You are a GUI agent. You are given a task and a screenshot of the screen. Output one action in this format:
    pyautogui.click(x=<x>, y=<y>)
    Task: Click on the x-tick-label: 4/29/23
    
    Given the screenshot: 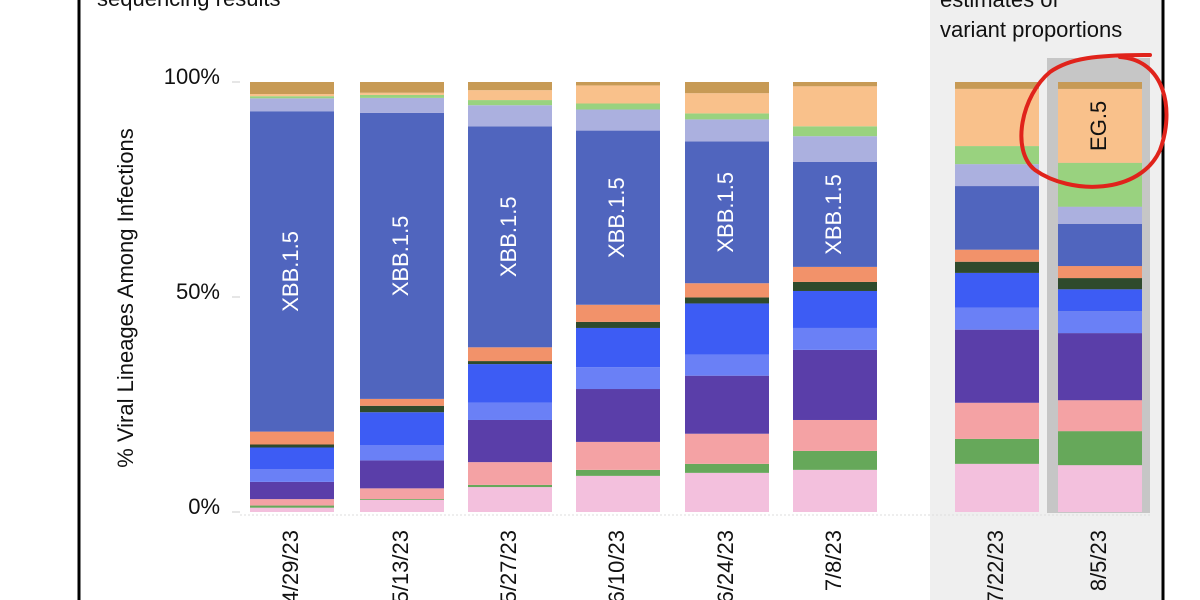 What is the action you would take?
    pyautogui.click(x=290, y=565)
    